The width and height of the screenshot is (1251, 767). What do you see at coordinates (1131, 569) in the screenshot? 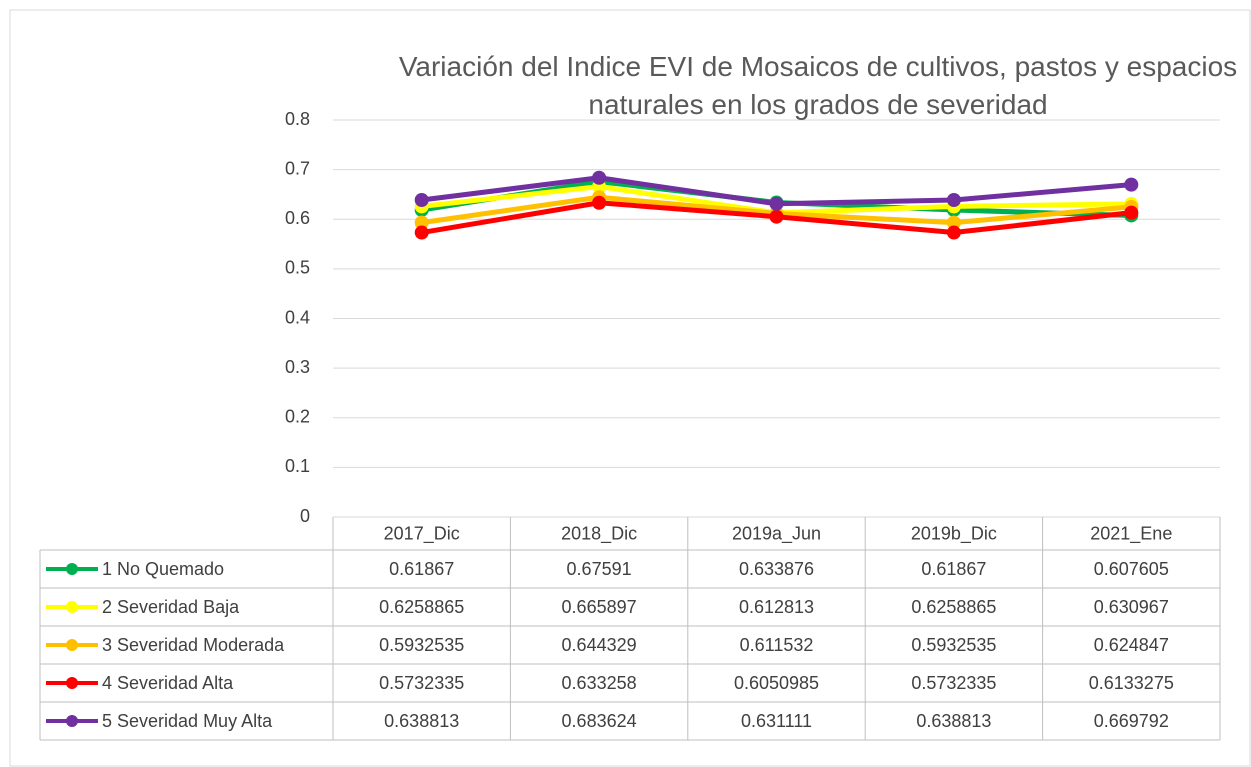
I see `table-value: 0.607605` at bounding box center [1131, 569].